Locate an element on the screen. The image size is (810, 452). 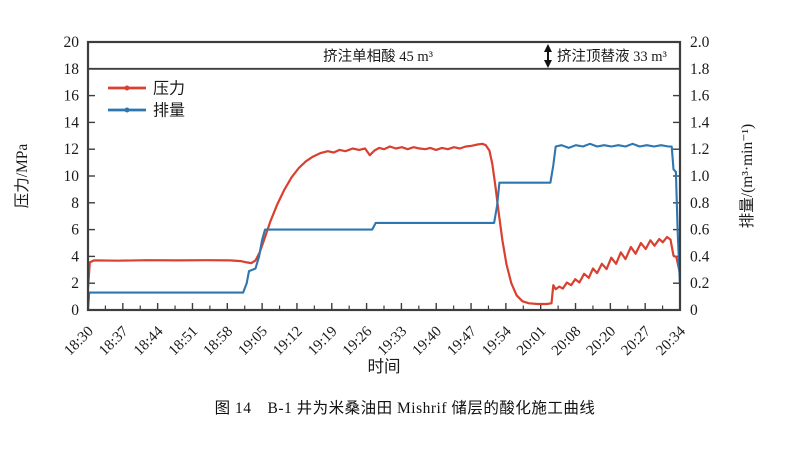
x-tick-label: 18:51 is located at coordinates (183, 341).